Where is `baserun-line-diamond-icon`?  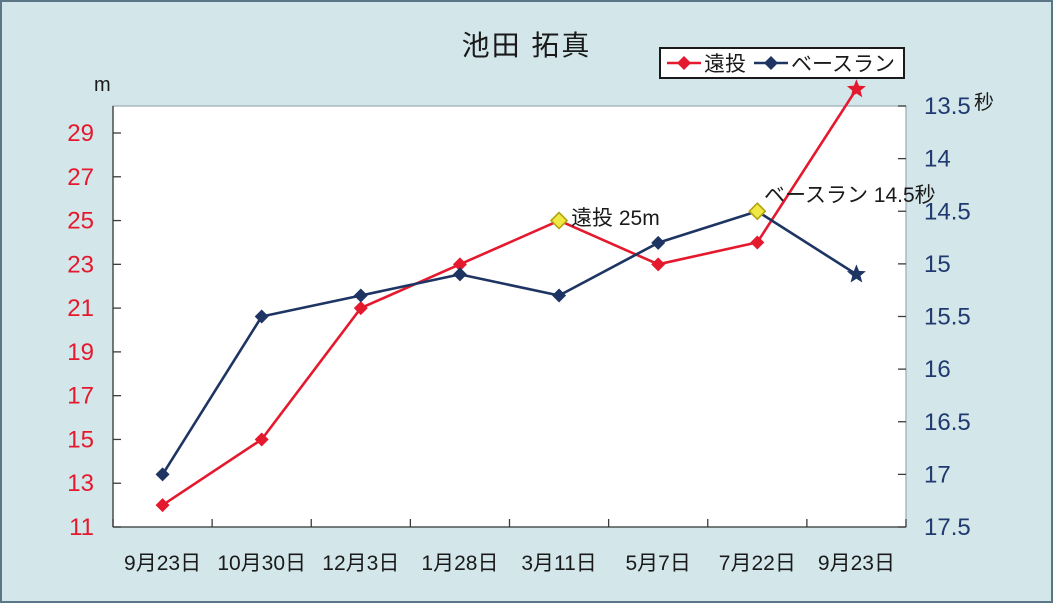
baserun-line-diamond-icon is located at coordinates (771, 63).